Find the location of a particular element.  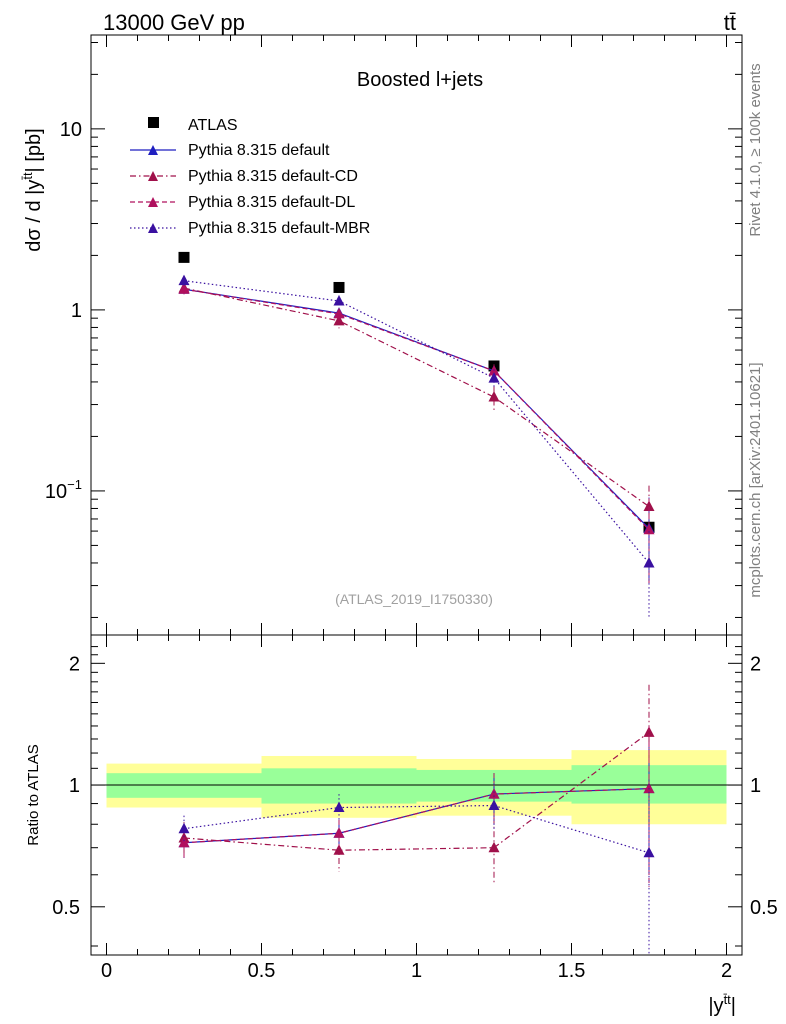

x-axis-label-suffix: | is located at coordinates (733, 1006).